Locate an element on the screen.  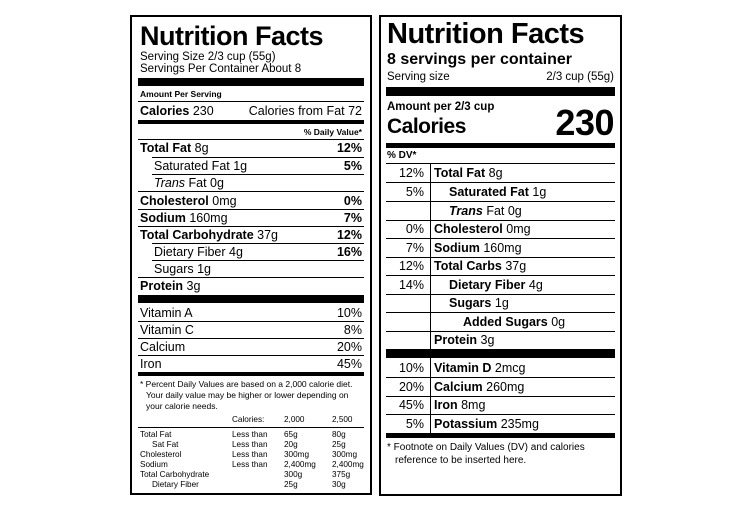
nutrient-name: Protein is located at coordinates (162, 286).